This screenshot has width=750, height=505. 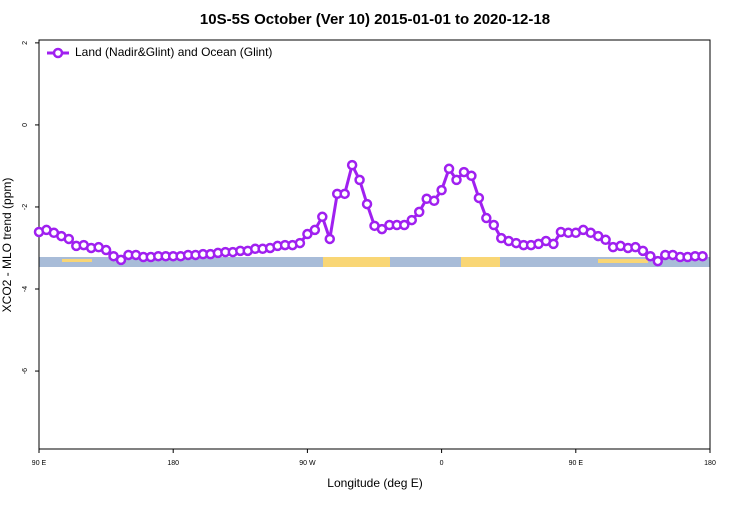 I want to click on y-tick-label: 2, so click(x=25, y=43).